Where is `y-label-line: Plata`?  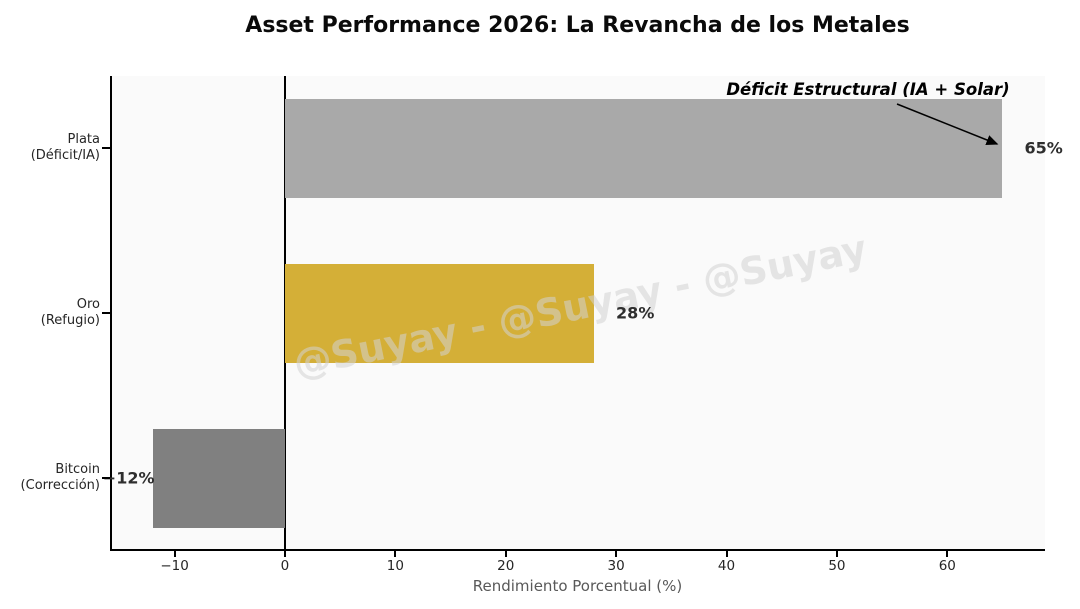 y-label-line: Plata is located at coordinates (83, 139).